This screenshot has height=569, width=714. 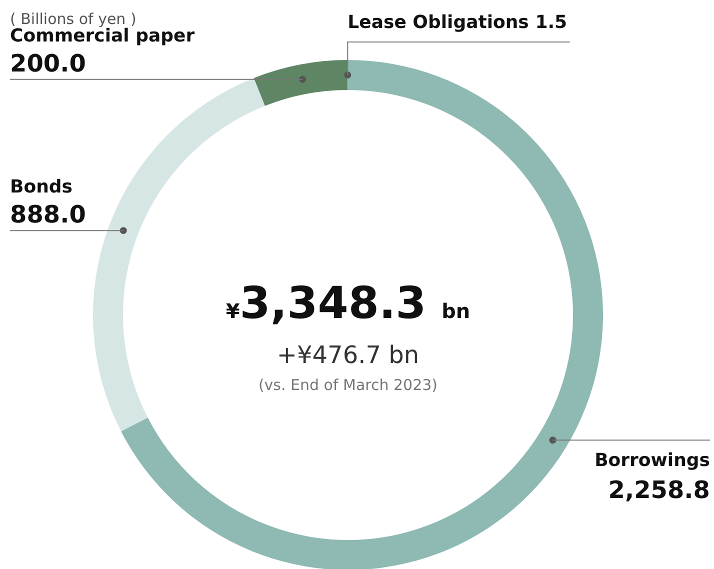 What do you see at coordinates (348, 355) in the screenshot?
I see `text: +¥476.7 bn` at bounding box center [348, 355].